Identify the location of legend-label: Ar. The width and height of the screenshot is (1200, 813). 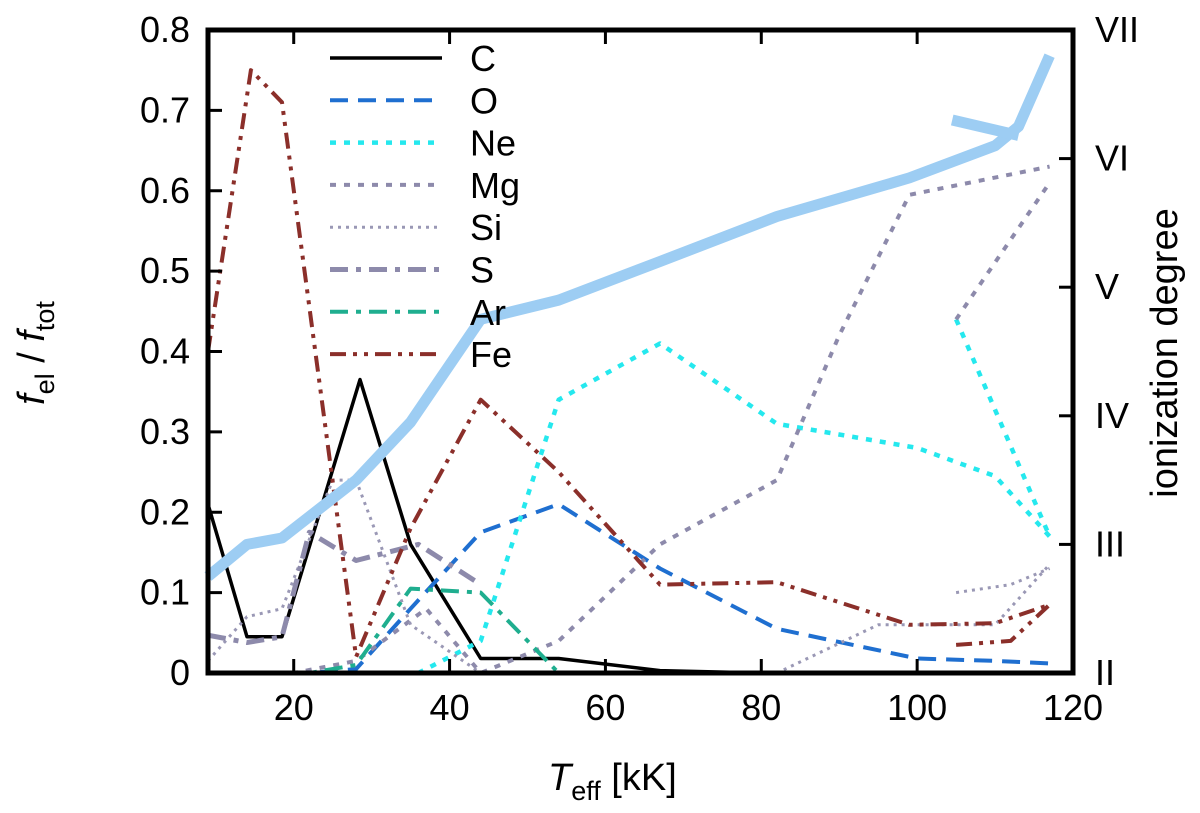
(488, 312).